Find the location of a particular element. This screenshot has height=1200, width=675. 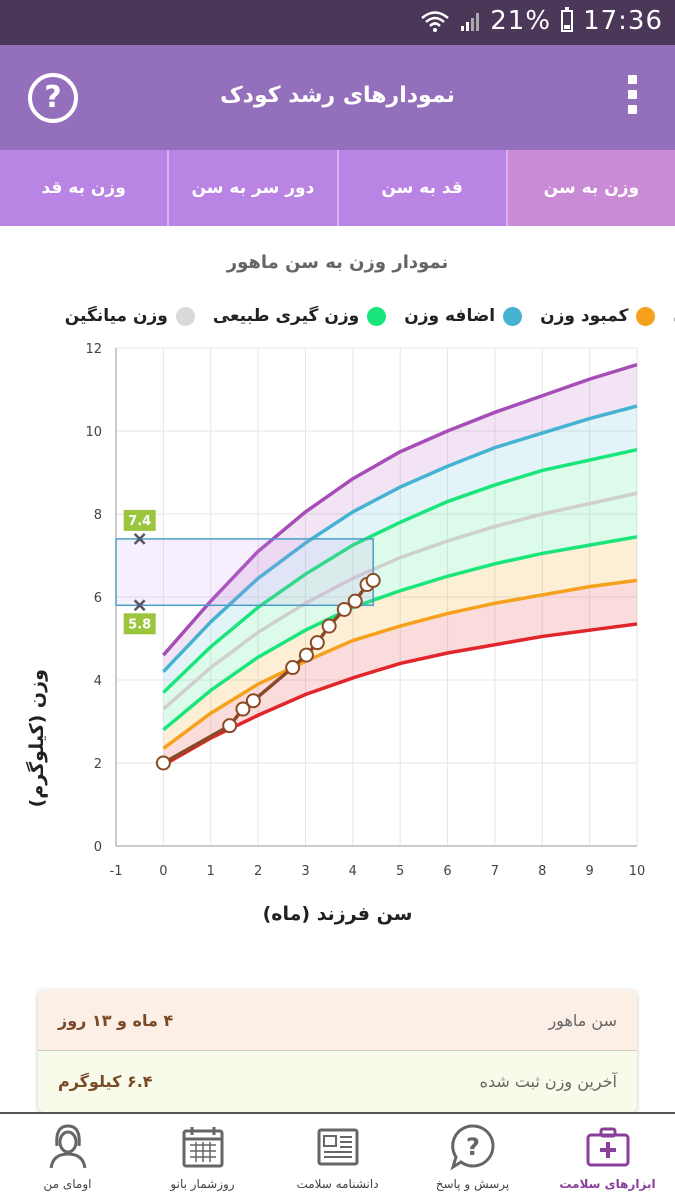

x-tick-label: 2 is located at coordinates (258, 871).